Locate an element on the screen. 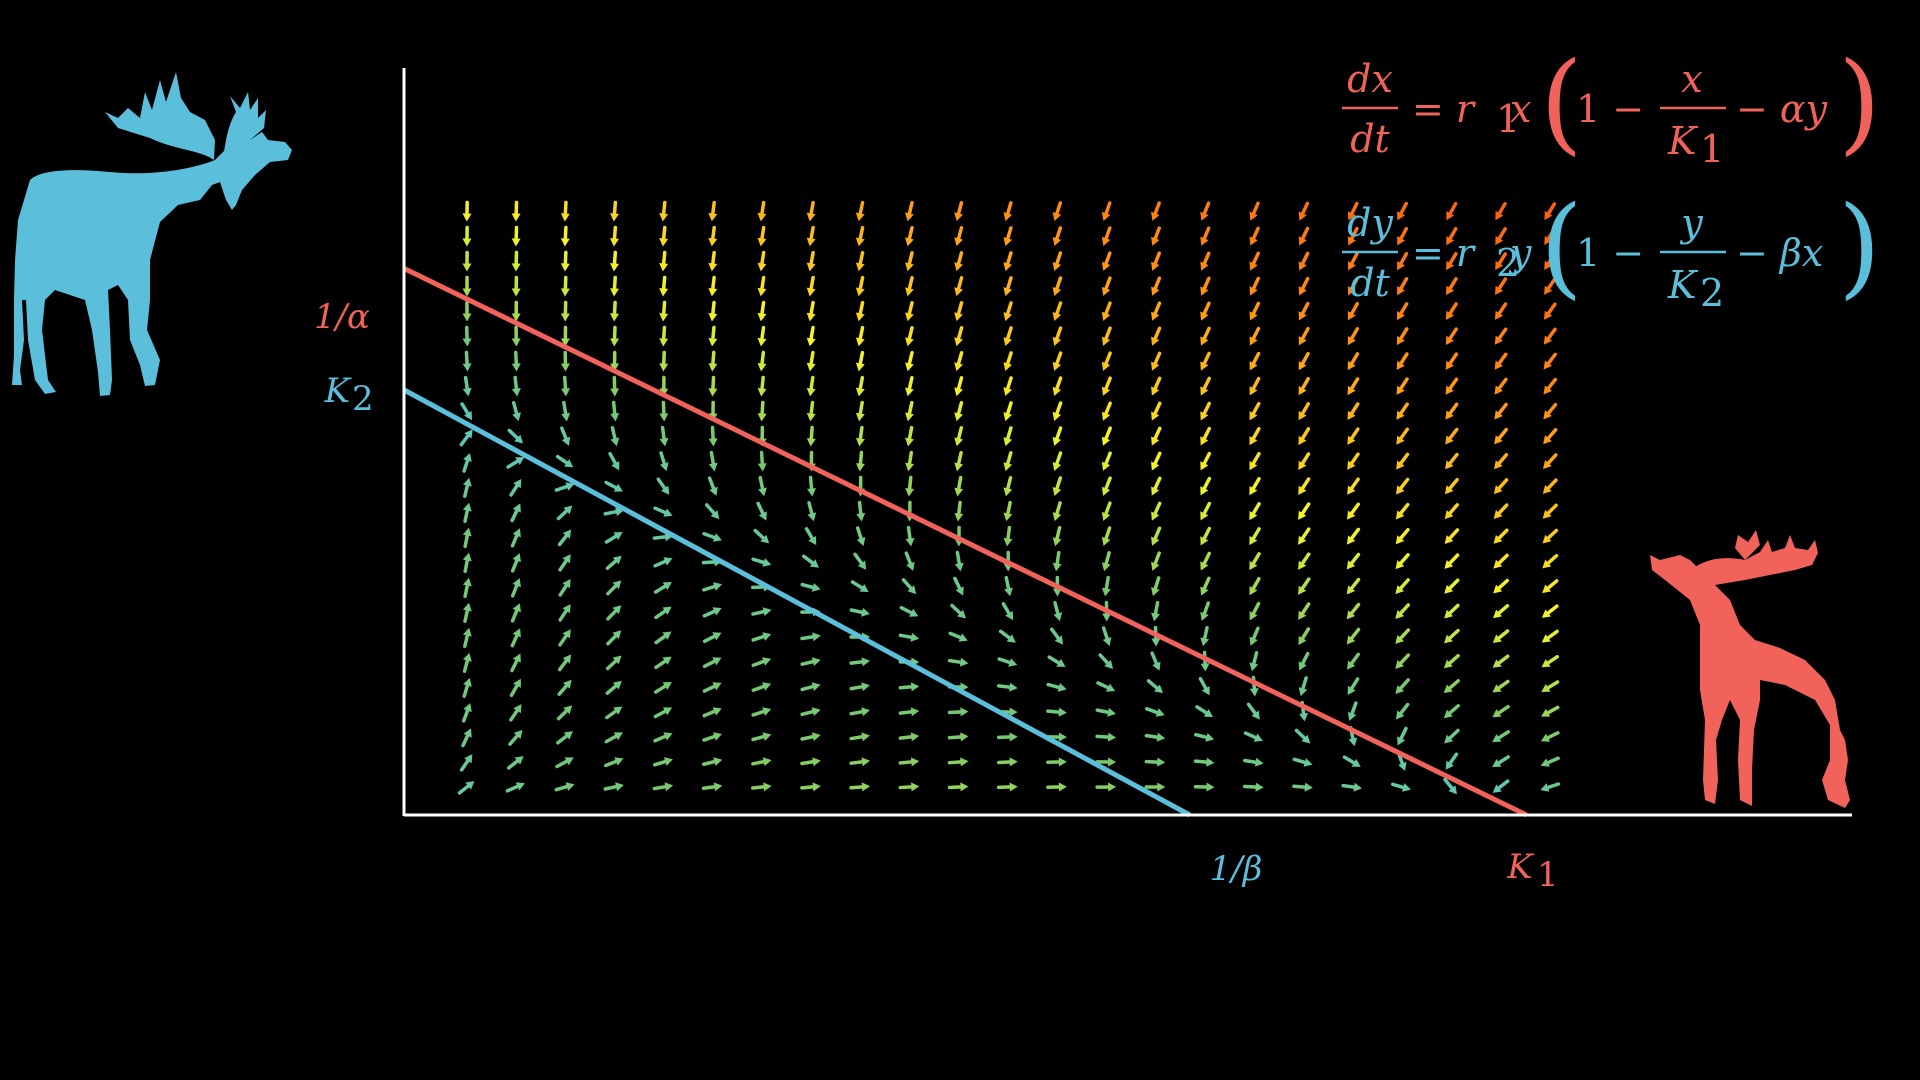  svg-text: K is located at coordinates (338, 391).